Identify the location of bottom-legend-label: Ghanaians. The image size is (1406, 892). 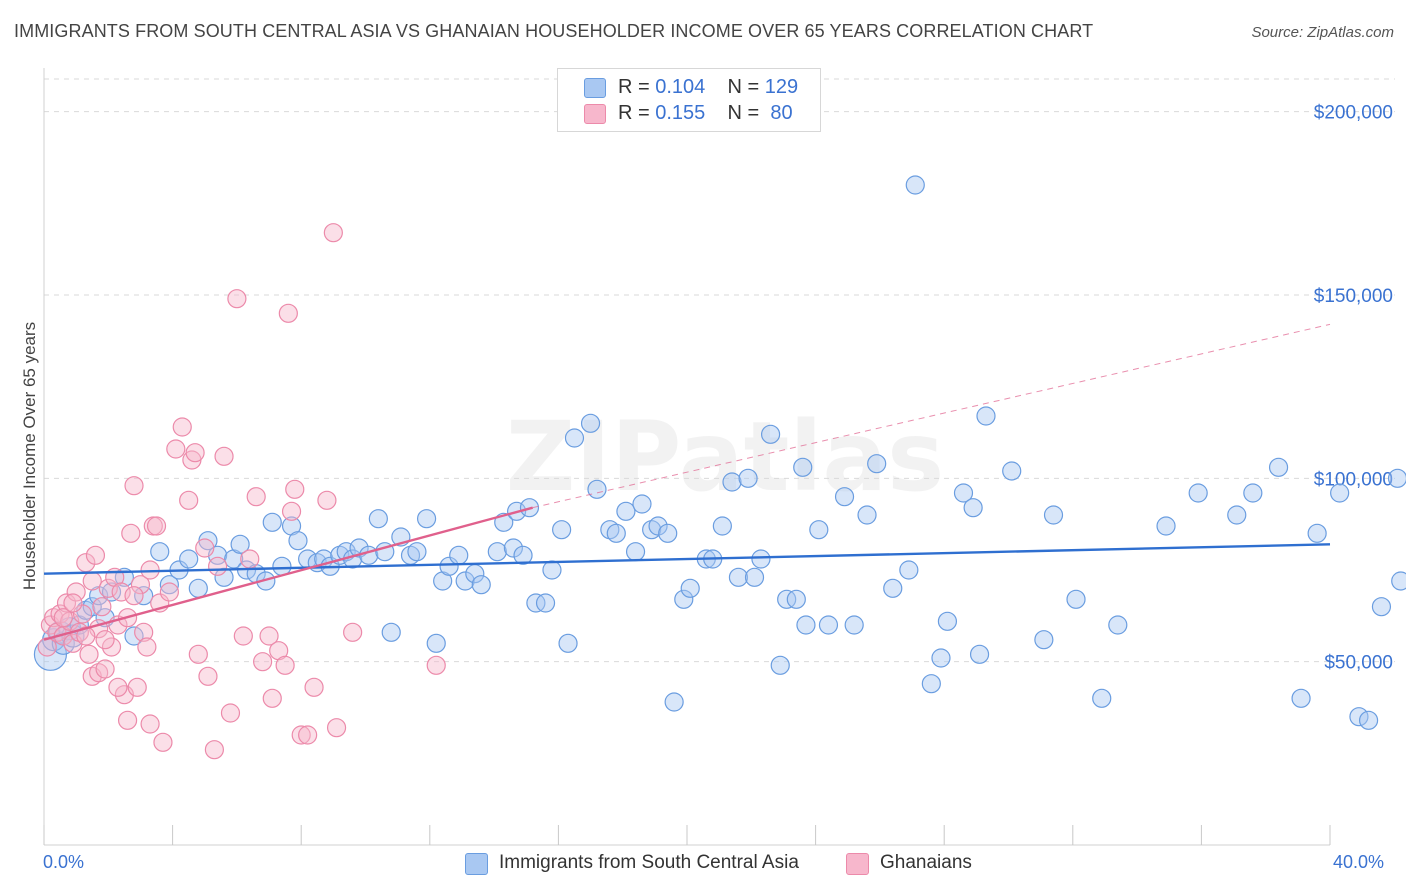
(926, 862).